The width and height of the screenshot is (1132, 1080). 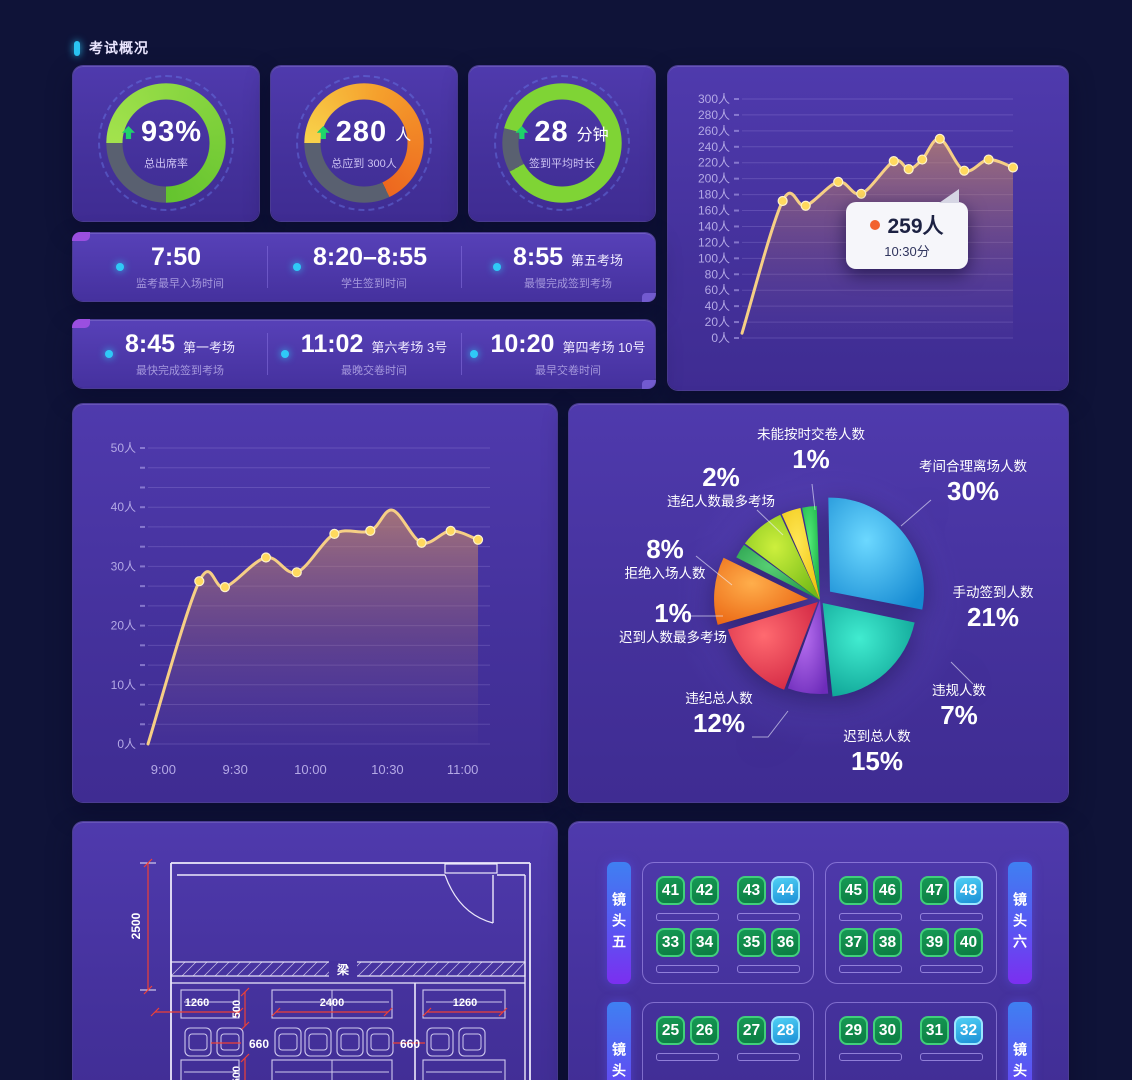 I want to click on svg-text: 9:30, so click(x=235, y=769).